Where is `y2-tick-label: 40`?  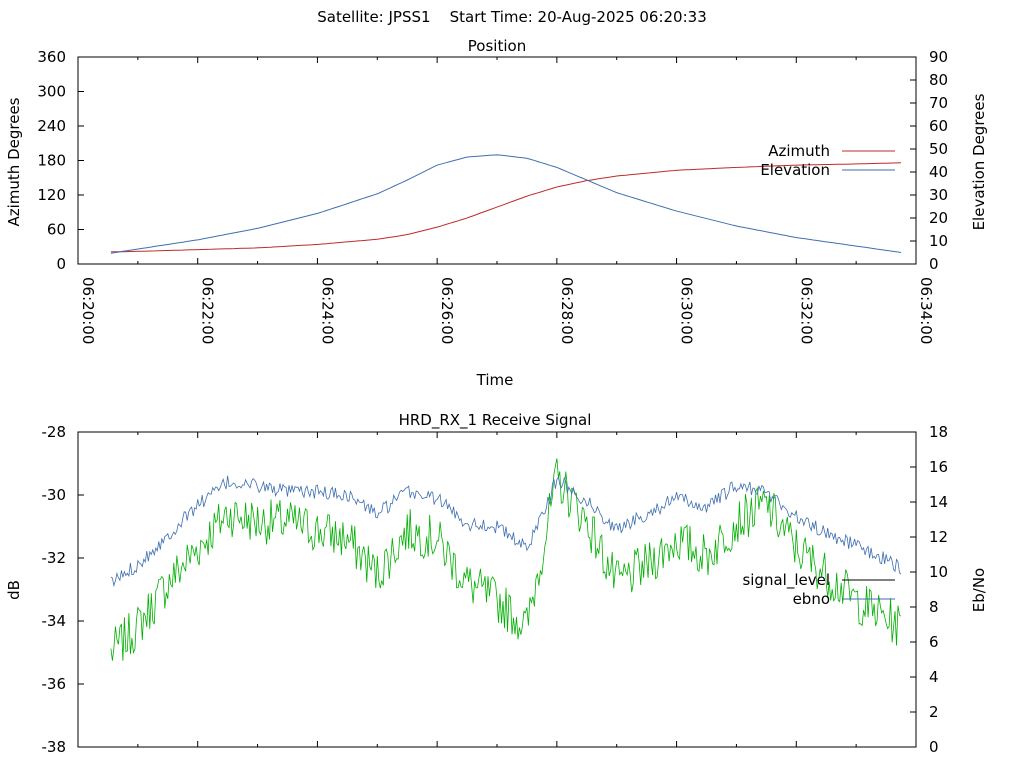 y2-tick-label: 40 is located at coordinates (938, 172).